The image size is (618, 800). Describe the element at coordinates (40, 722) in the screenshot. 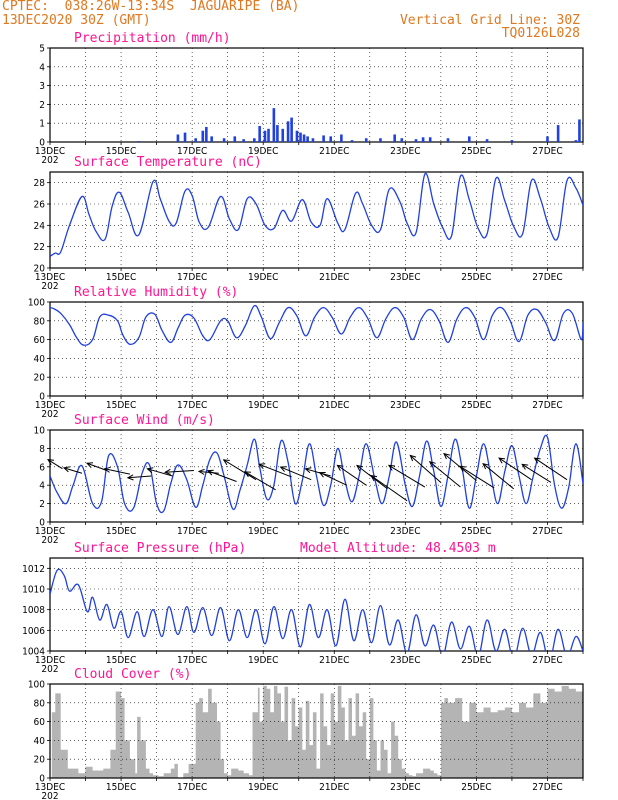

I see `y-tick-label: 60` at that location.